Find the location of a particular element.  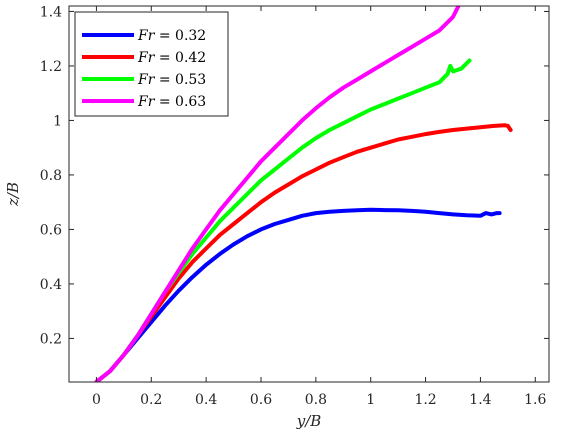

y-axis-label: z/B is located at coordinates (13, 194).